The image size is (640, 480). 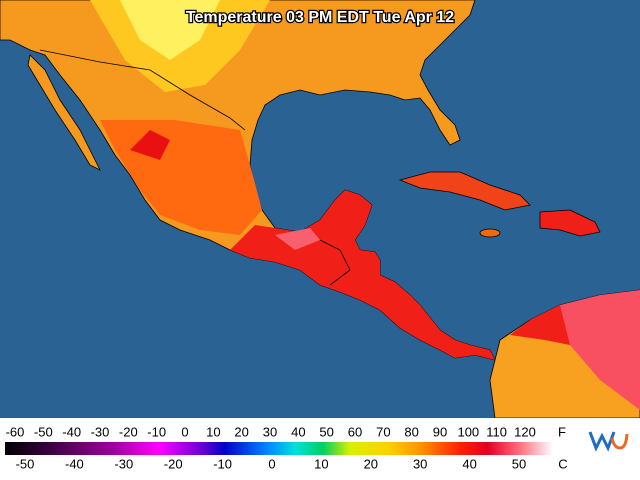 What do you see at coordinates (213, 431) in the screenshot?
I see `fahrenheit-label: 10` at bounding box center [213, 431].